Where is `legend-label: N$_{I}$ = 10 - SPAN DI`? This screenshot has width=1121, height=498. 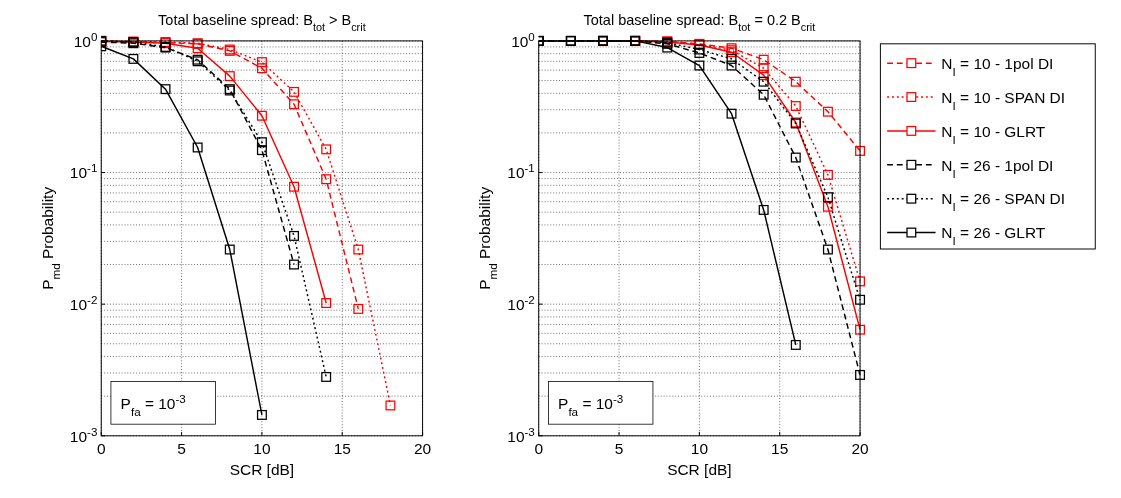 legend-label: N$_{I}$ = 10 - SPAN DI is located at coordinates (1003, 100).